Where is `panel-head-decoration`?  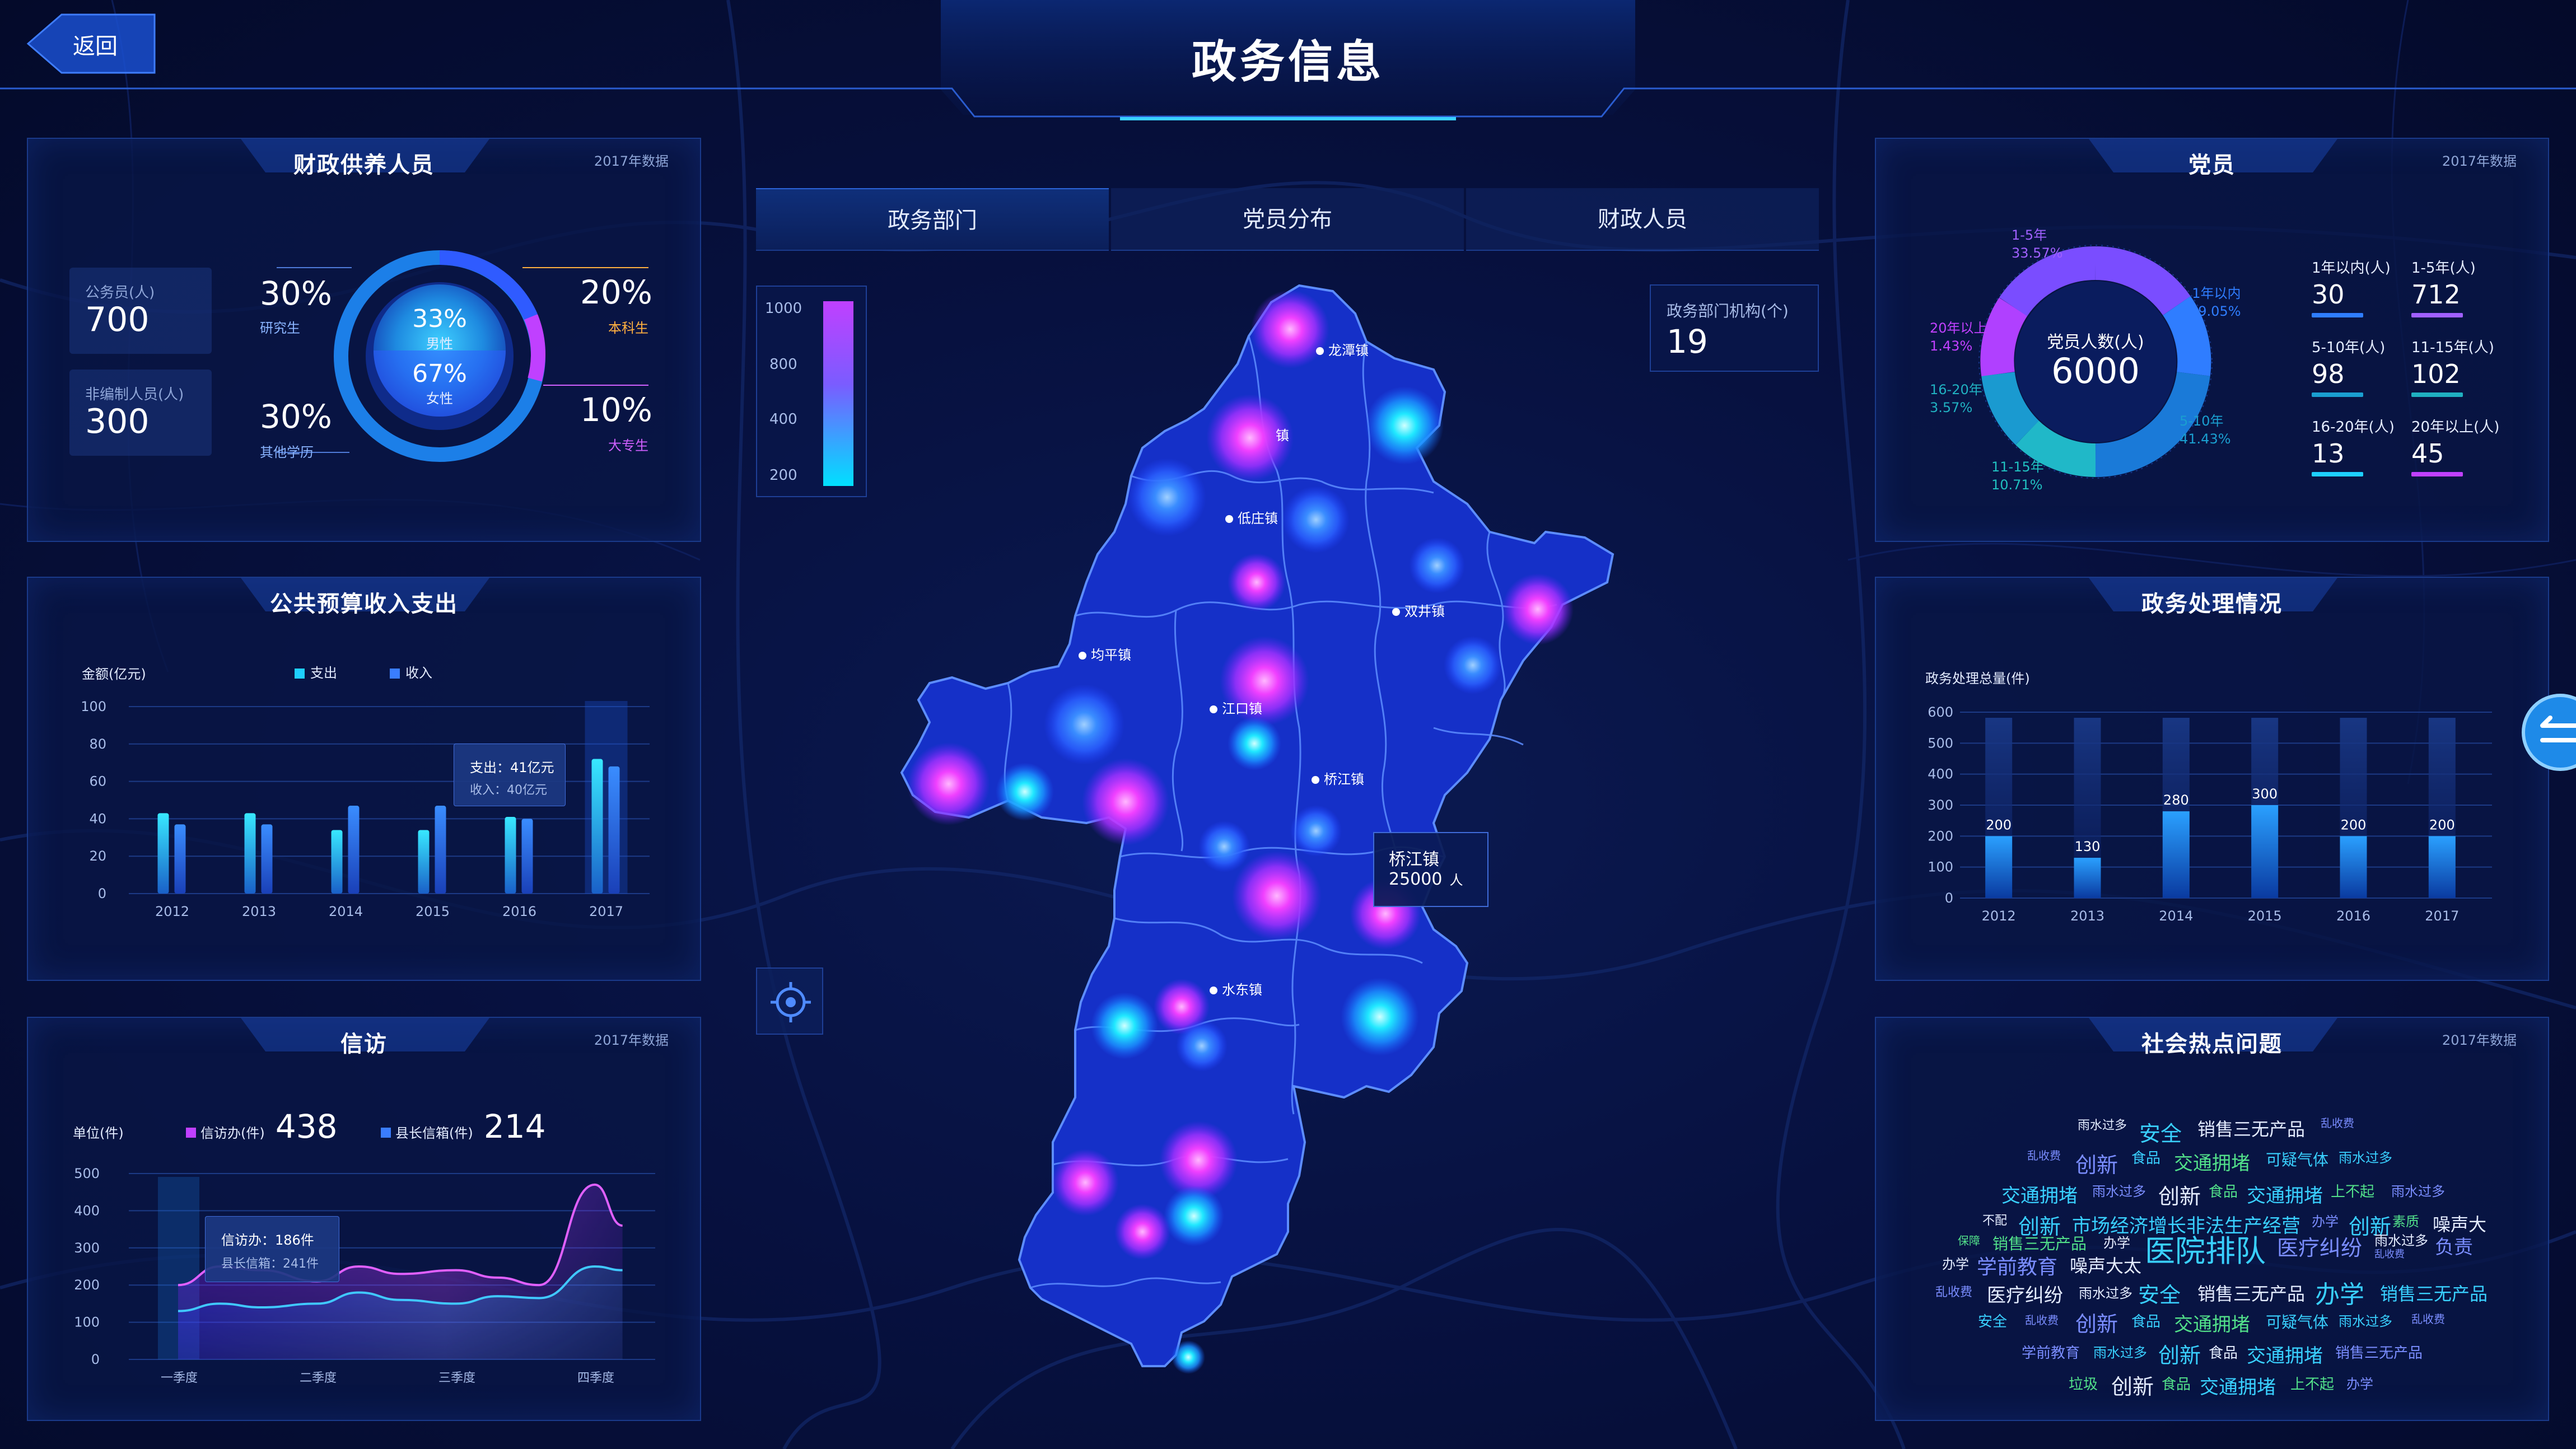 panel-head-decoration is located at coordinates (2213, 1034).